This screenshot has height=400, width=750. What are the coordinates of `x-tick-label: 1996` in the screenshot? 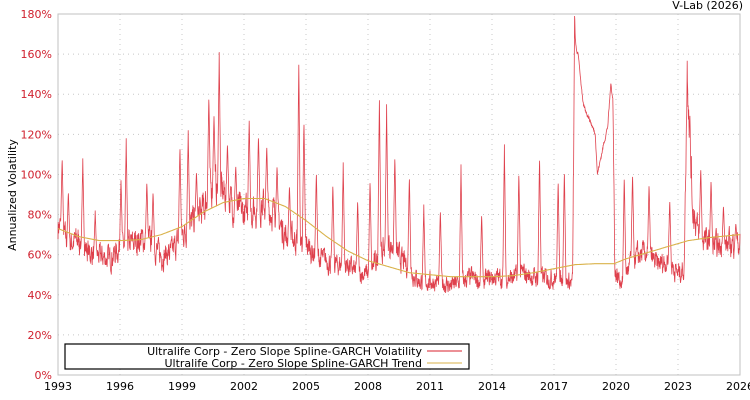 It's located at (120, 386).